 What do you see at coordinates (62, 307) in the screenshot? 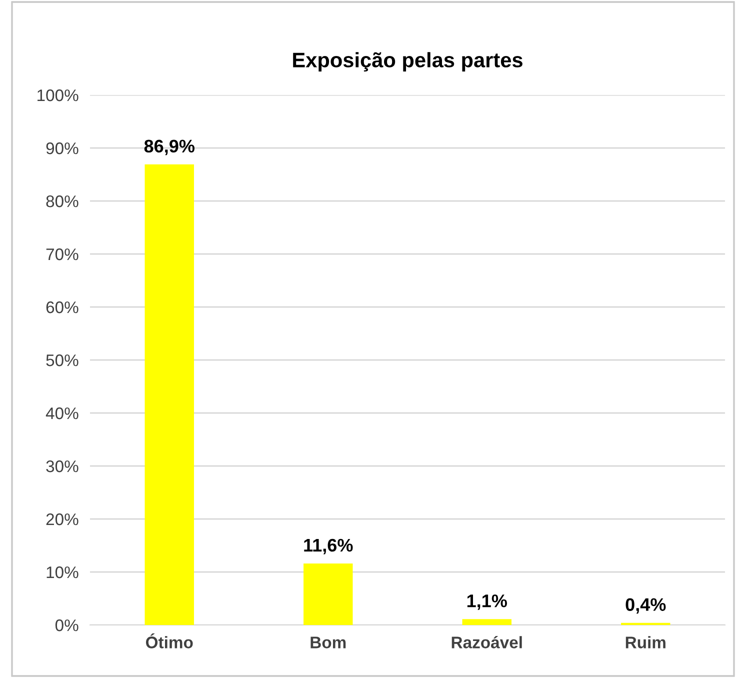
I see `y-tick-label: 60%` at bounding box center [62, 307].